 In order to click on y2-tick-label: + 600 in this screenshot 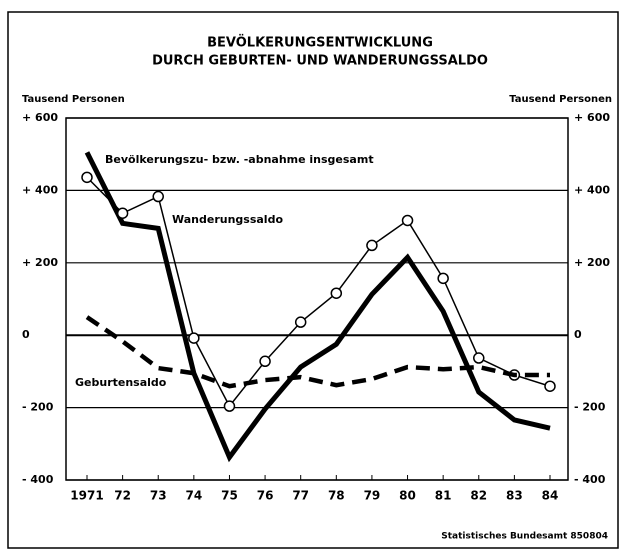, I will do `click(592, 117)`.